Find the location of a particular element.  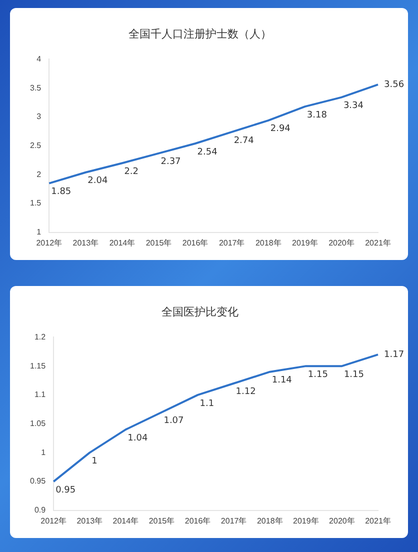

data-label: 1.85 is located at coordinates (61, 192).